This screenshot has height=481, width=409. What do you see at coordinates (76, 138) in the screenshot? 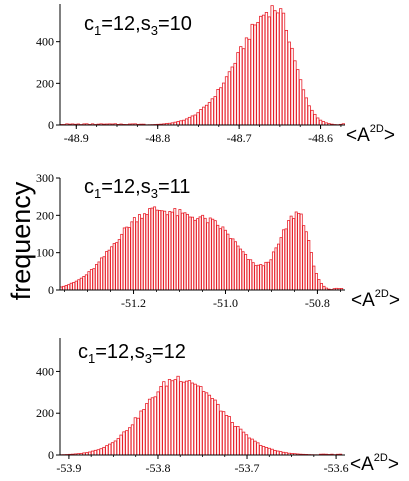
I see `x-tick-label: -48.9` at bounding box center [76, 138].